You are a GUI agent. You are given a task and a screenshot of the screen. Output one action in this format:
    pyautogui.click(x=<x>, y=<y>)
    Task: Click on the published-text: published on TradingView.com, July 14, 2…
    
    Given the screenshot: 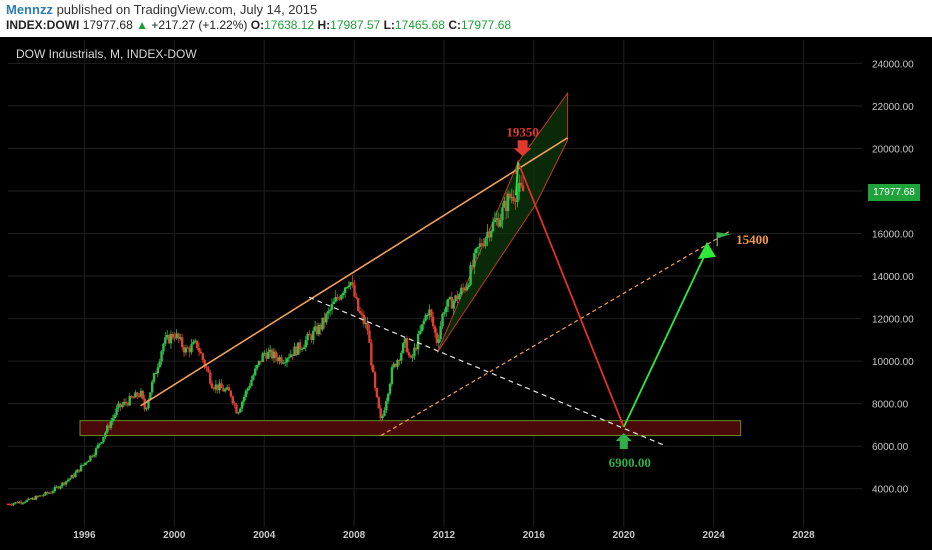 What is the action you would take?
    pyautogui.click(x=187, y=9)
    